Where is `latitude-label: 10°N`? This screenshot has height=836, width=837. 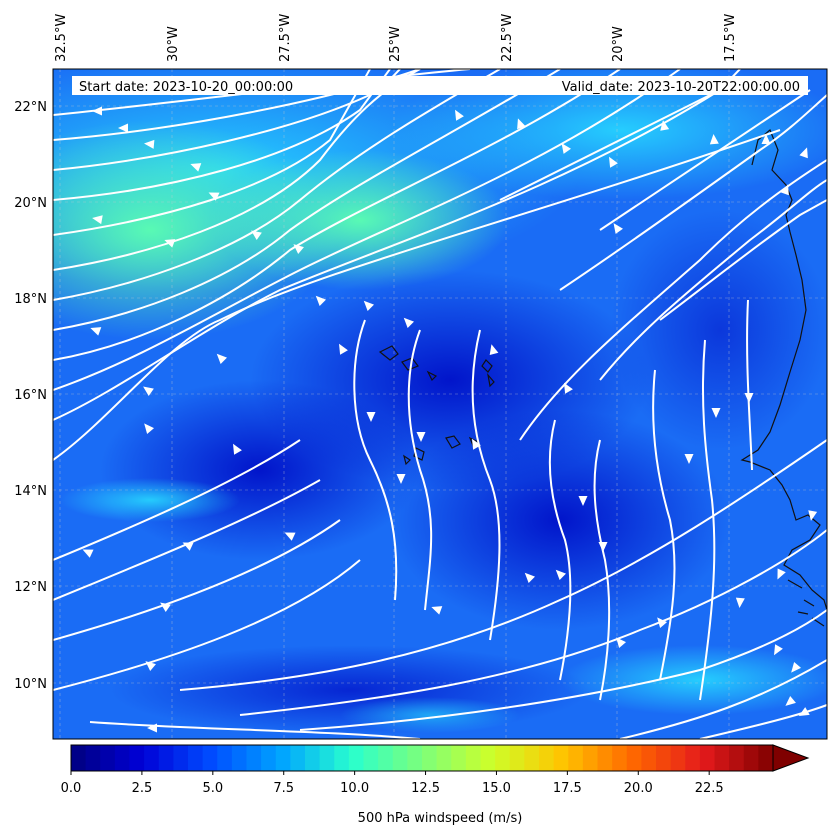 latitude-label: 10°N is located at coordinates (30, 684).